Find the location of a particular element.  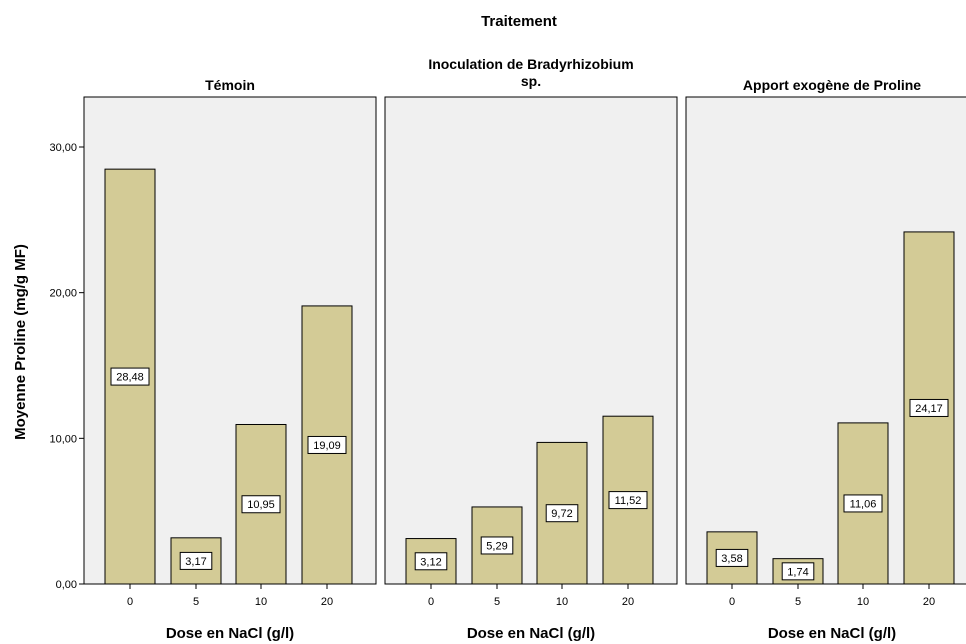

chart-title: Traitement is located at coordinates (519, 21).